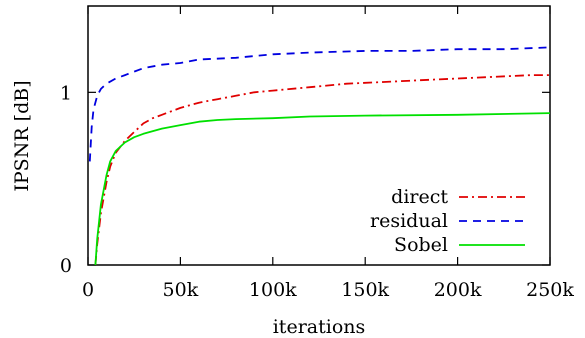  Describe the element at coordinates (66, 93) in the screenshot. I see `y-tick-label: 1` at that location.